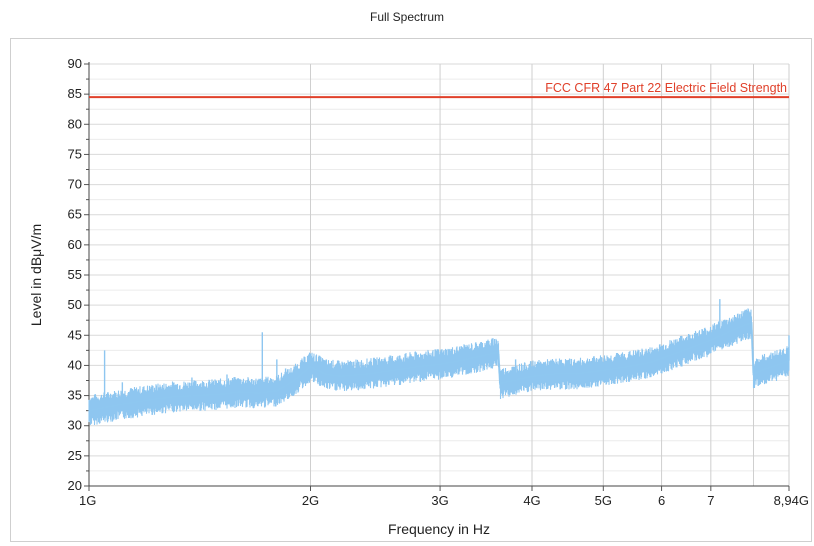 This screenshot has height=546, width=814. Describe the element at coordinates (75, 274) in the screenshot. I see `y-tick-label: 55` at that location.